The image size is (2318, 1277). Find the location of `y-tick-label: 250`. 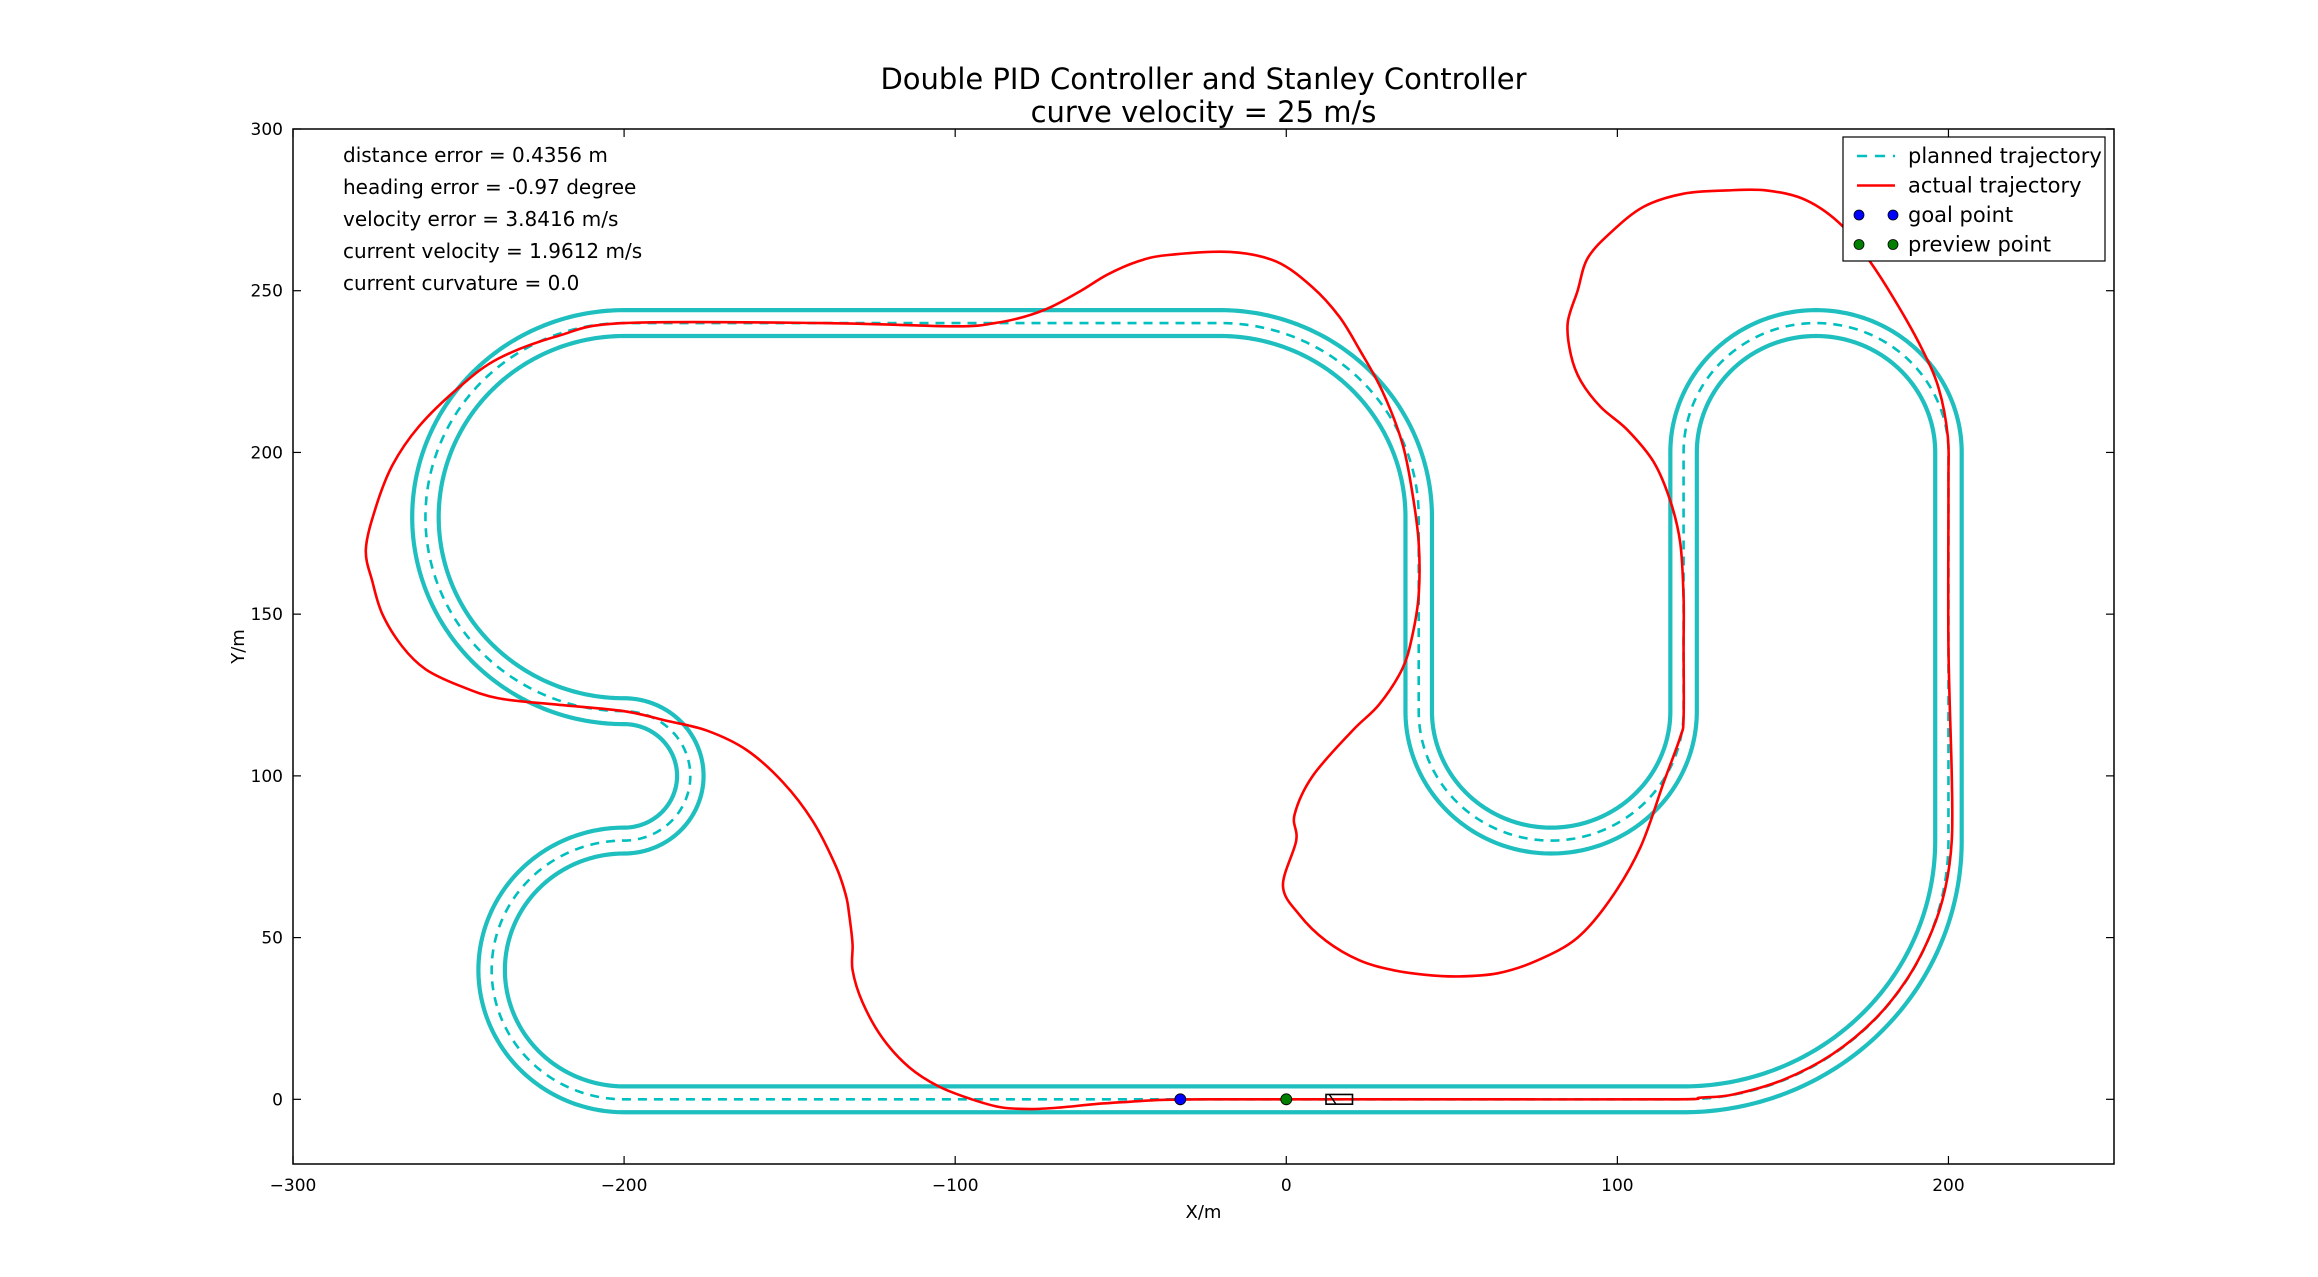

y-tick-label: 250 is located at coordinates (267, 292).